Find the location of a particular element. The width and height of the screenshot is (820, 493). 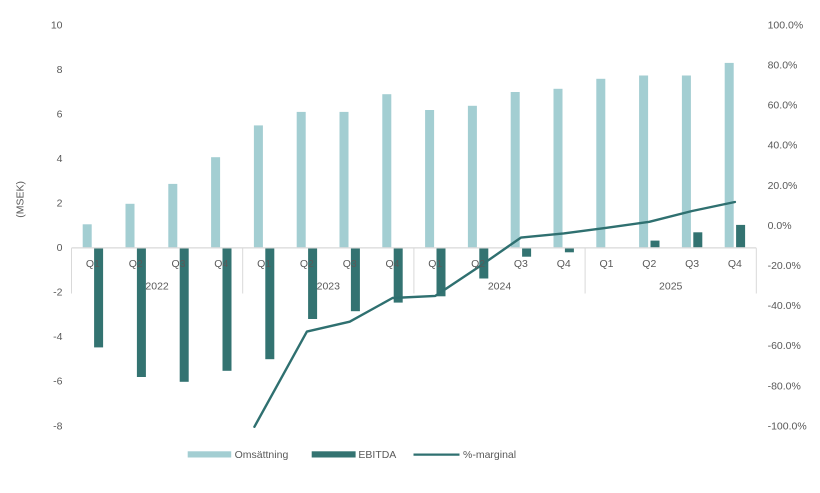

svg-text: 2023 is located at coordinates (329, 286).